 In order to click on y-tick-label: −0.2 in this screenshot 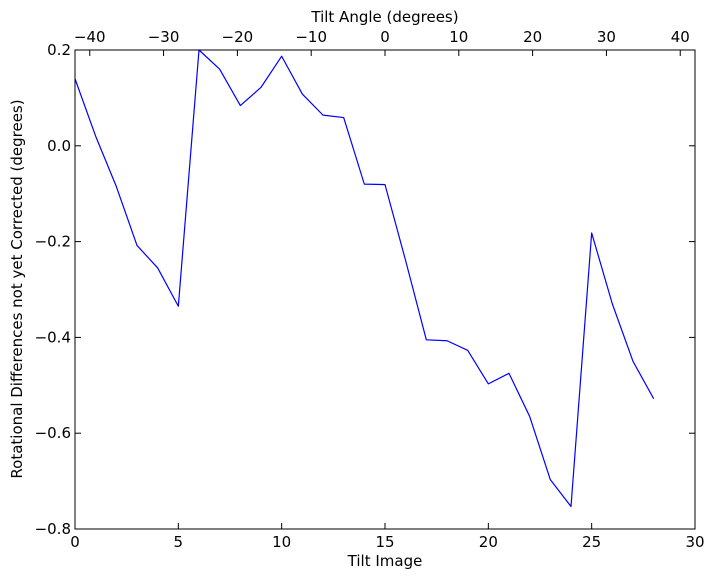, I will do `click(53, 242)`.